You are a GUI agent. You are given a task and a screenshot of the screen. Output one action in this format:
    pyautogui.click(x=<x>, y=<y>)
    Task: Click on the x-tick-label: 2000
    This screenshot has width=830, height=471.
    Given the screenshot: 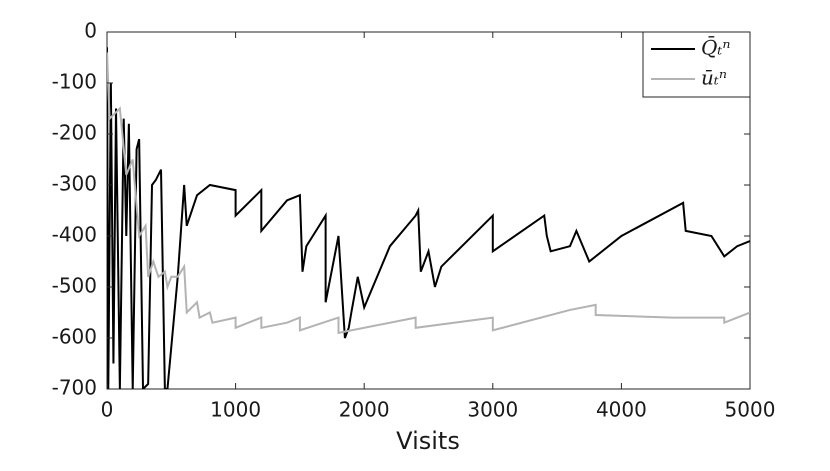 What is the action you would take?
    pyautogui.click(x=364, y=410)
    